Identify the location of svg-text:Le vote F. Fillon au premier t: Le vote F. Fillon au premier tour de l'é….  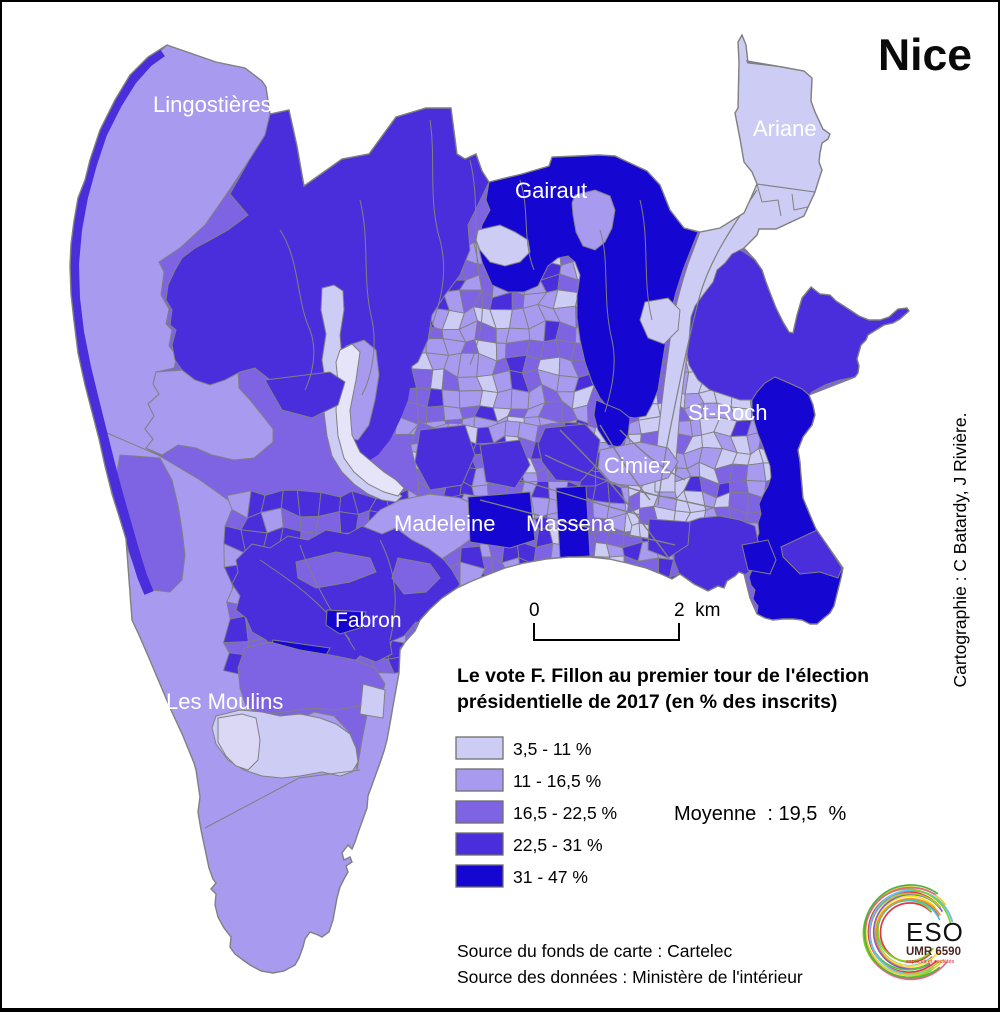
(663, 676).